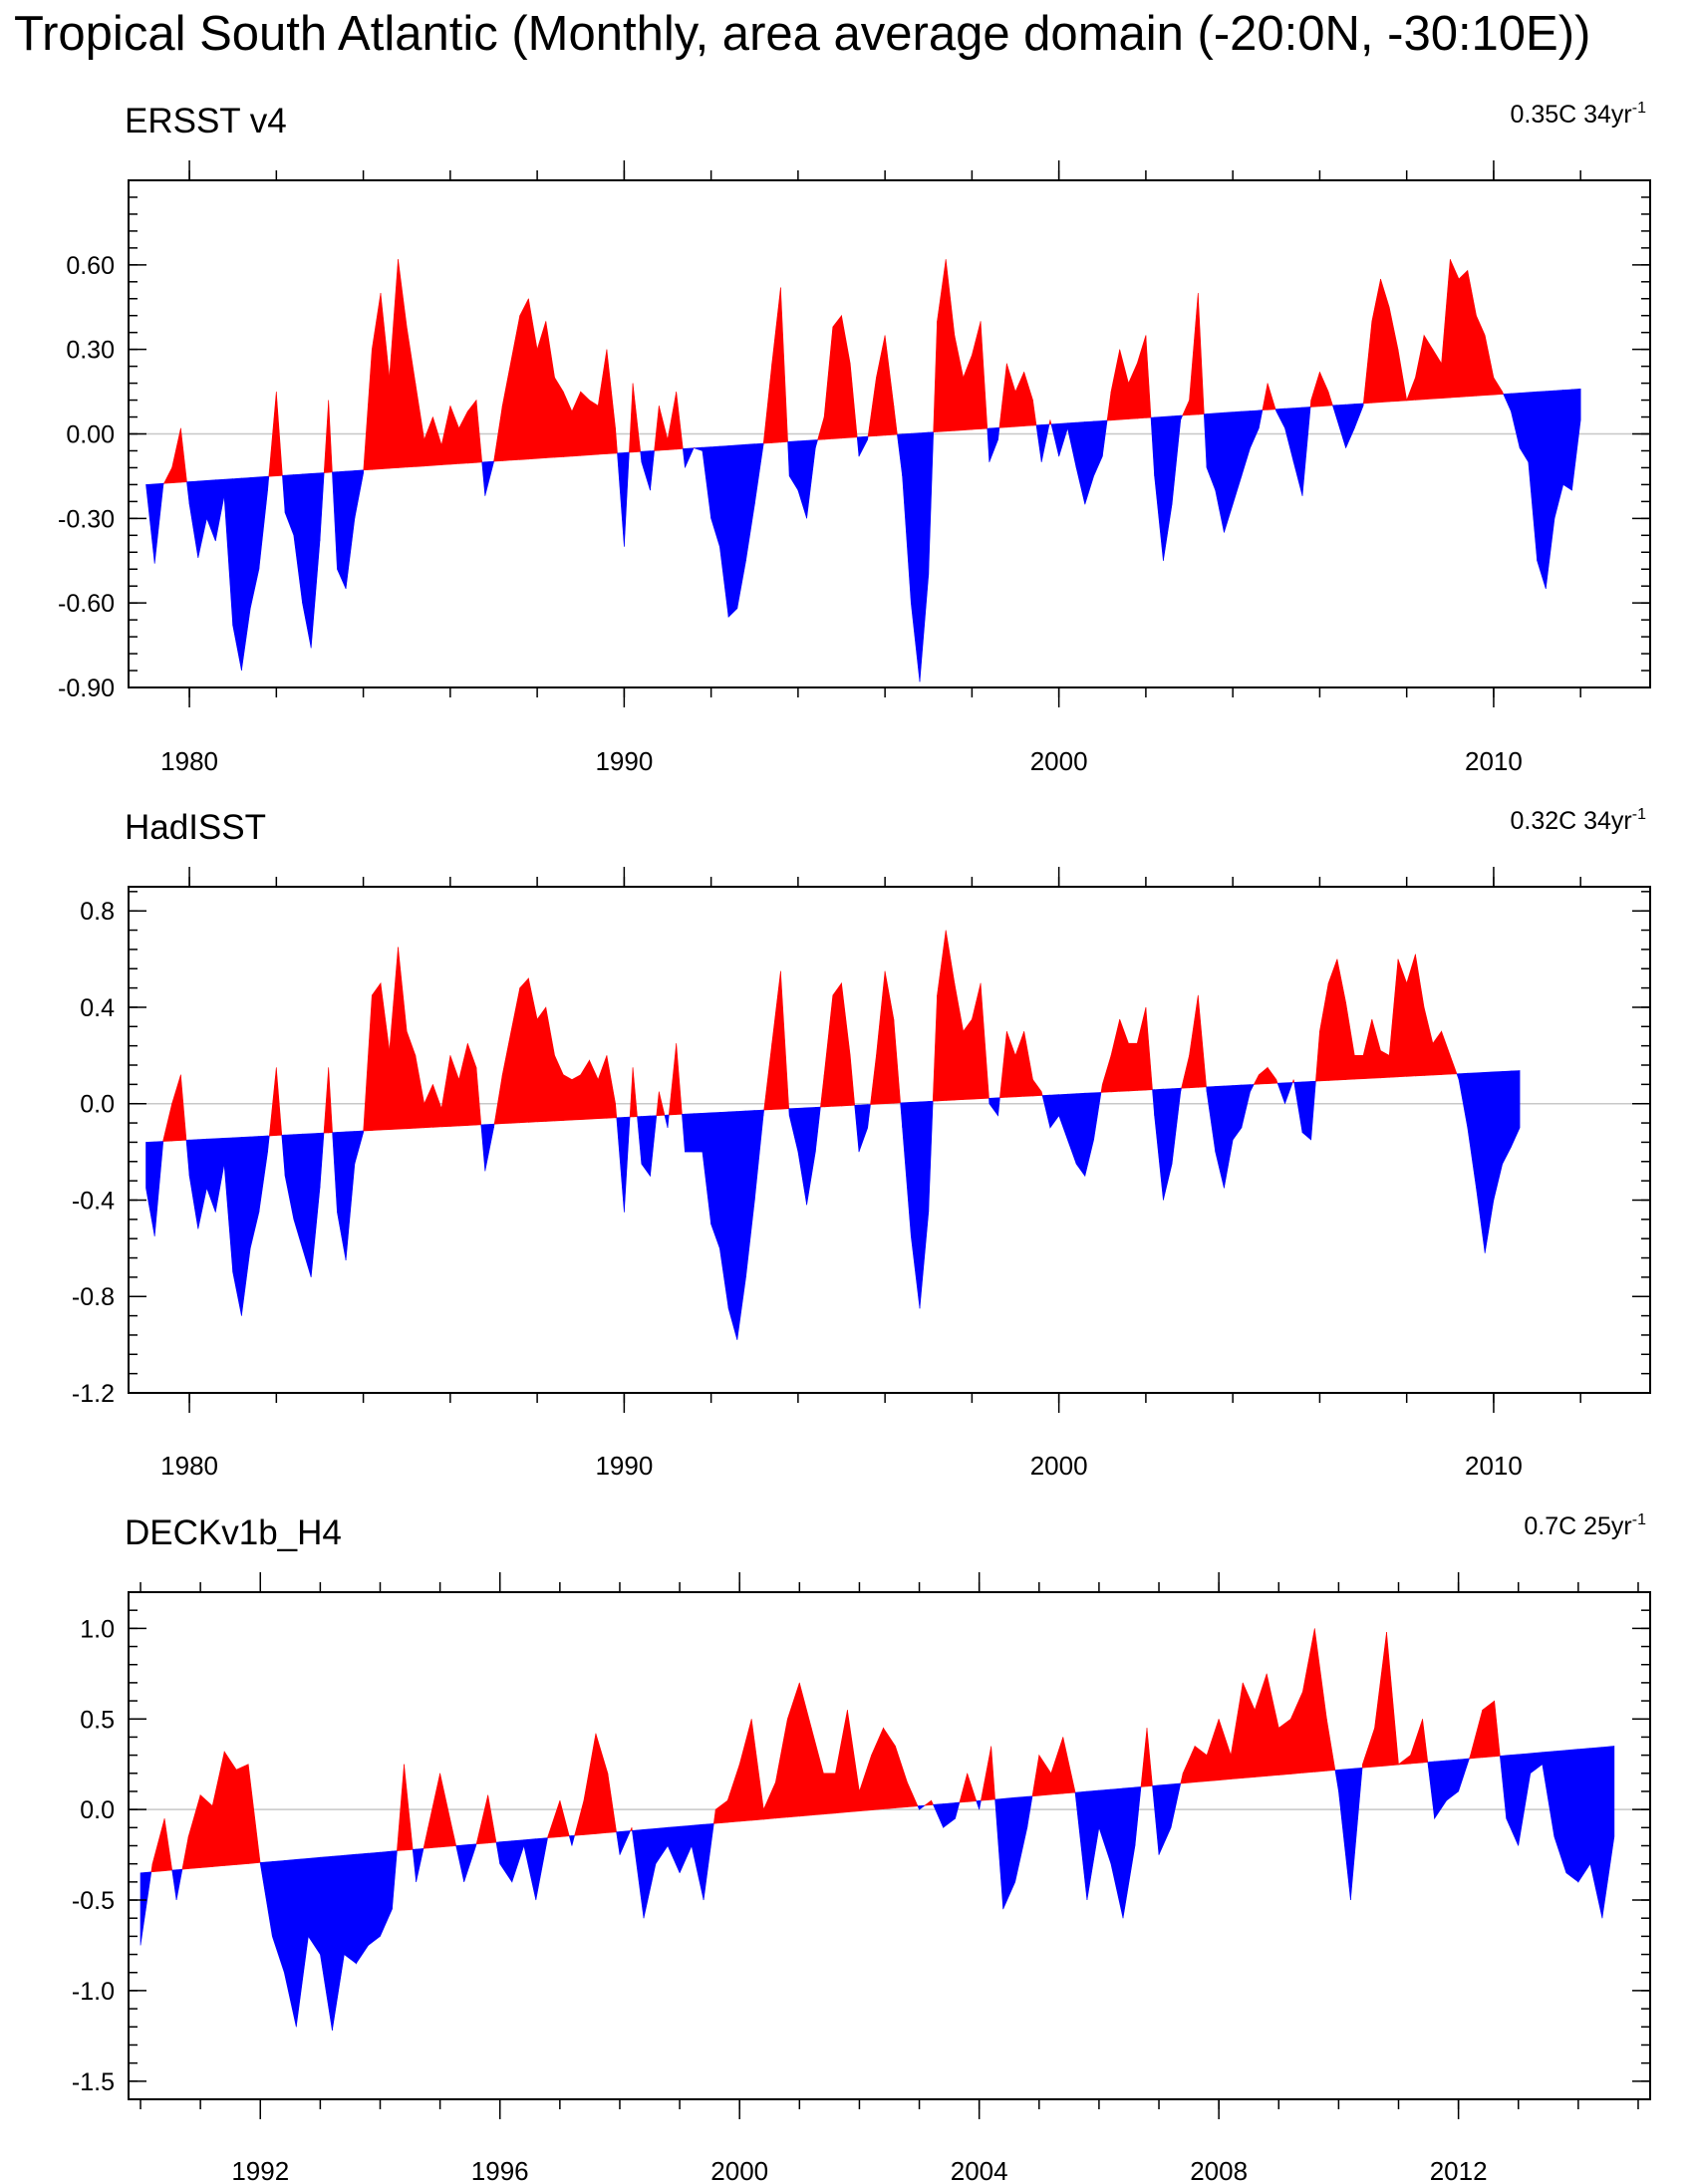 This screenshot has height=2184, width=1694. What do you see at coordinates (86, 519) in the screenshot?
I see `y-tick-label: -0.30` at bounding box center [86, 519].